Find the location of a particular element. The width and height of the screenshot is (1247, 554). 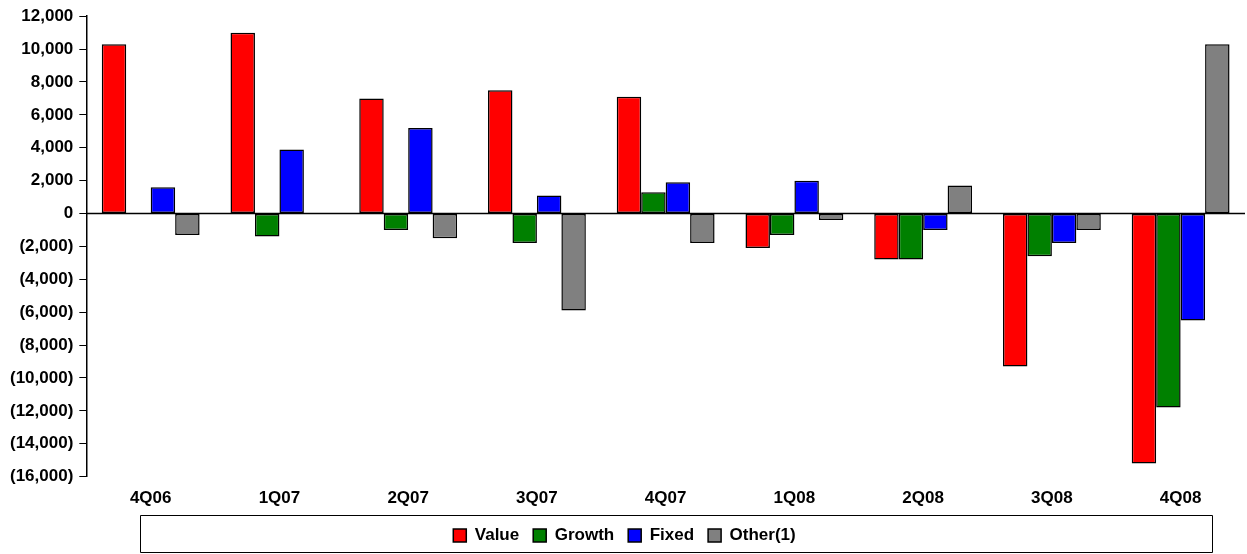

x-tick-label: 3Q08 is located at coordinates (1052, 498).